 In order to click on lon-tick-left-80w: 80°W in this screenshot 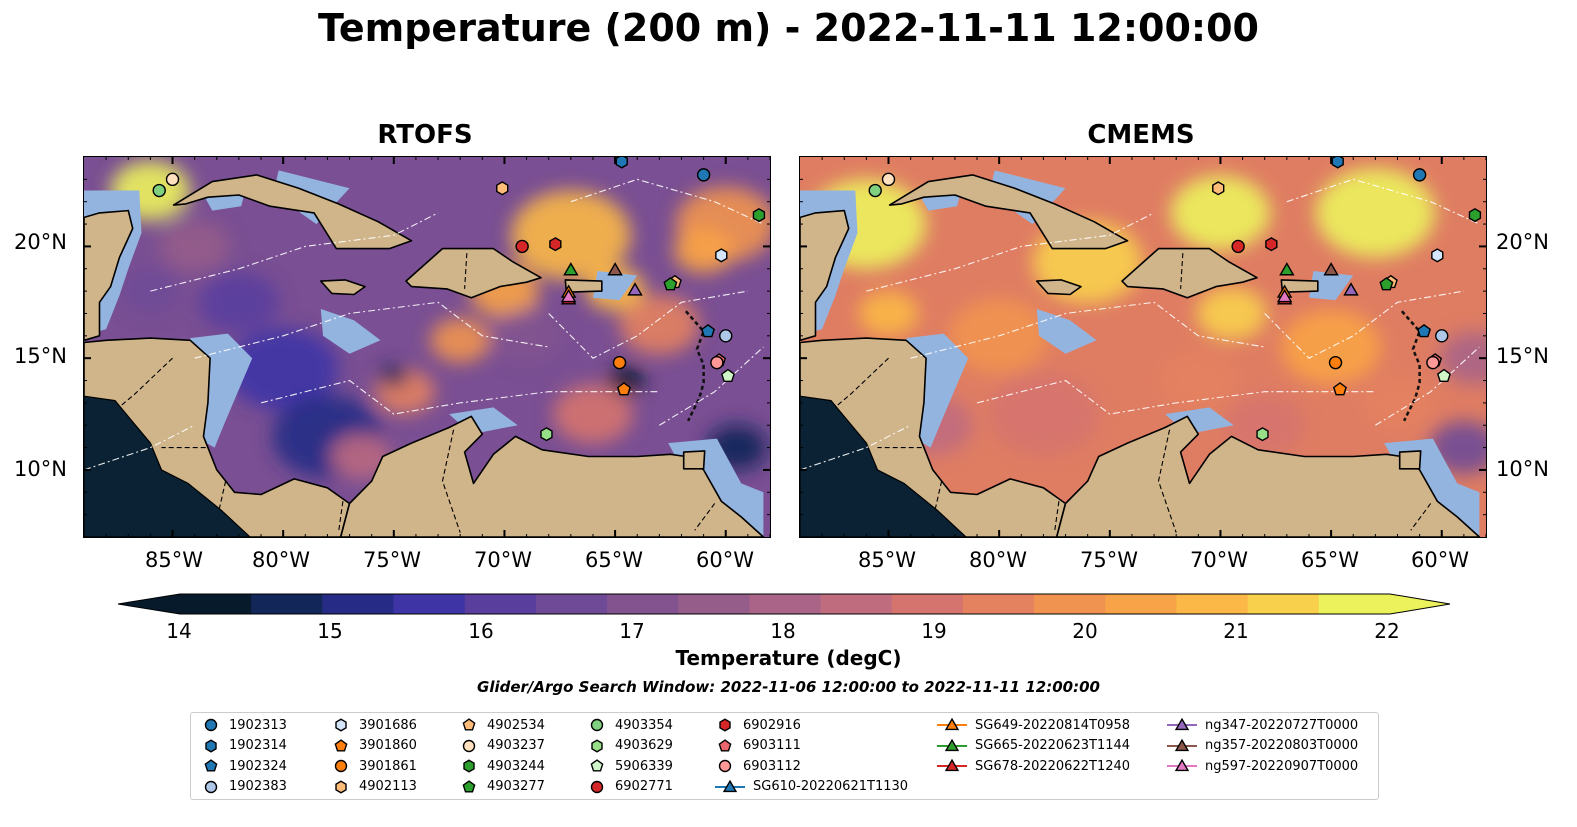, I will do `click(281, 560)`.